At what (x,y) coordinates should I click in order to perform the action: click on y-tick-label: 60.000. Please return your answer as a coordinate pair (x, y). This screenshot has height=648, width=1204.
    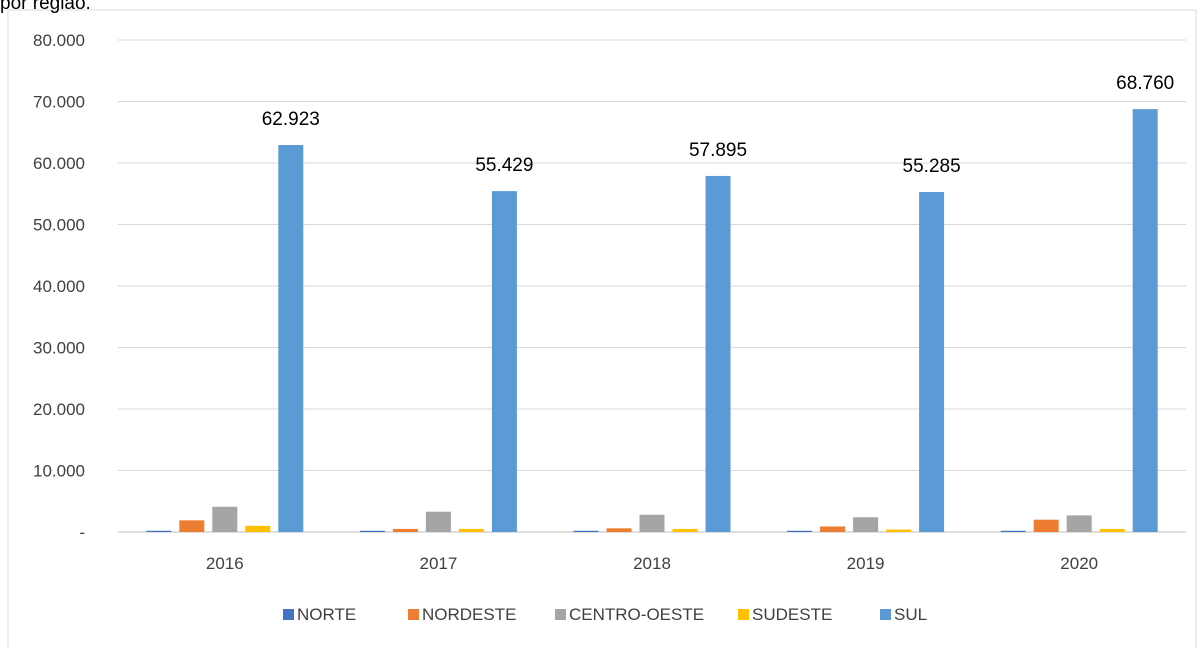
    Looking at the image, I should click on (59, 163).